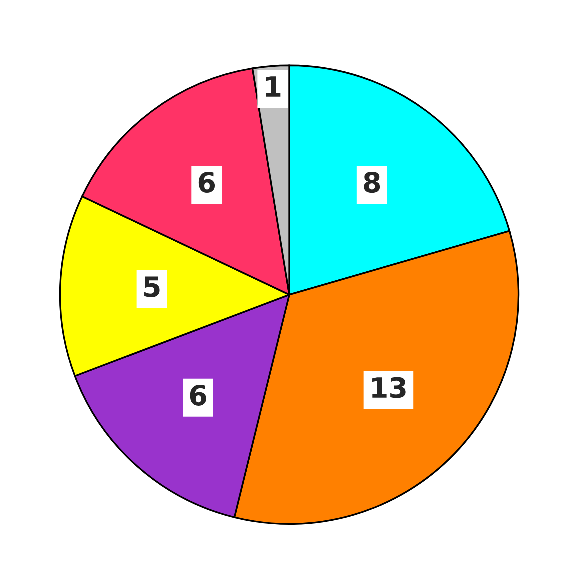 Image resolution: width=579 pixels, height=584 pixels. Describe the element at coordinates (389, 387) in the screenshot. I see `data-label: 13` at that location.